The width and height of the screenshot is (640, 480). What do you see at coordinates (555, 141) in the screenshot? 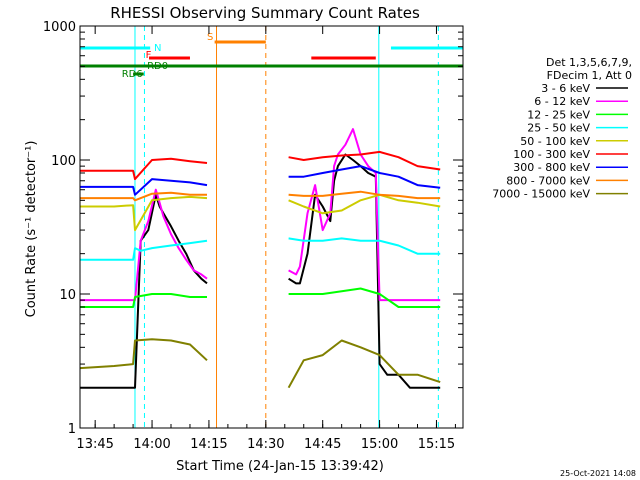
I see `legend-entry-4: 50 - 100 keV` at bounding box center [555, 141].